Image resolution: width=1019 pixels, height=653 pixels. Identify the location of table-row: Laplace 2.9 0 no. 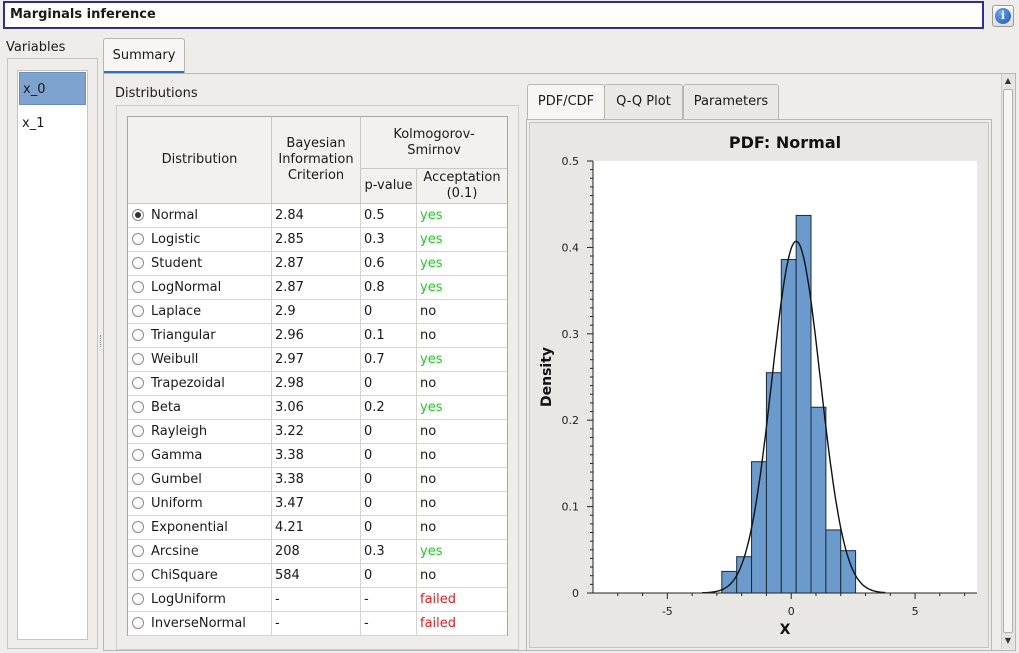
(317, 312).